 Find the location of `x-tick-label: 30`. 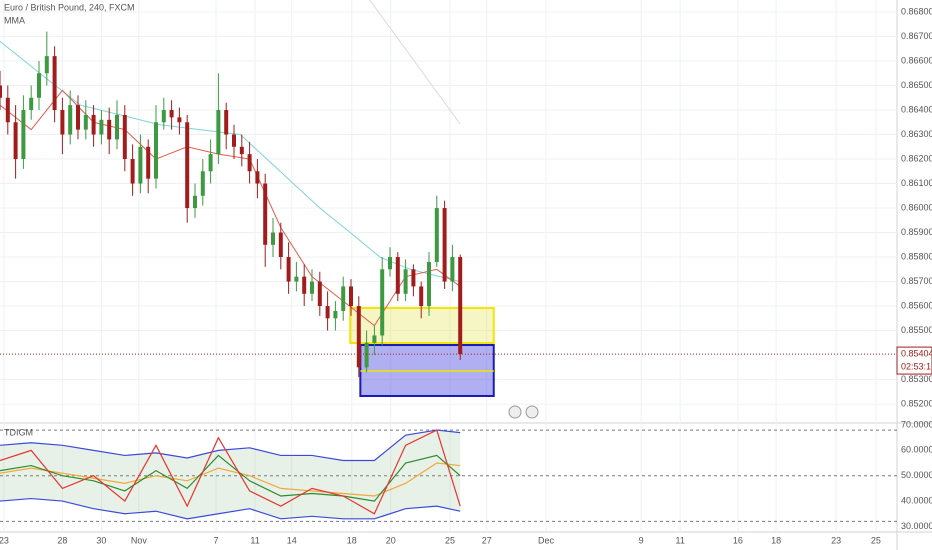

x-tick-label: 30 is located at coordinates (101, 540).